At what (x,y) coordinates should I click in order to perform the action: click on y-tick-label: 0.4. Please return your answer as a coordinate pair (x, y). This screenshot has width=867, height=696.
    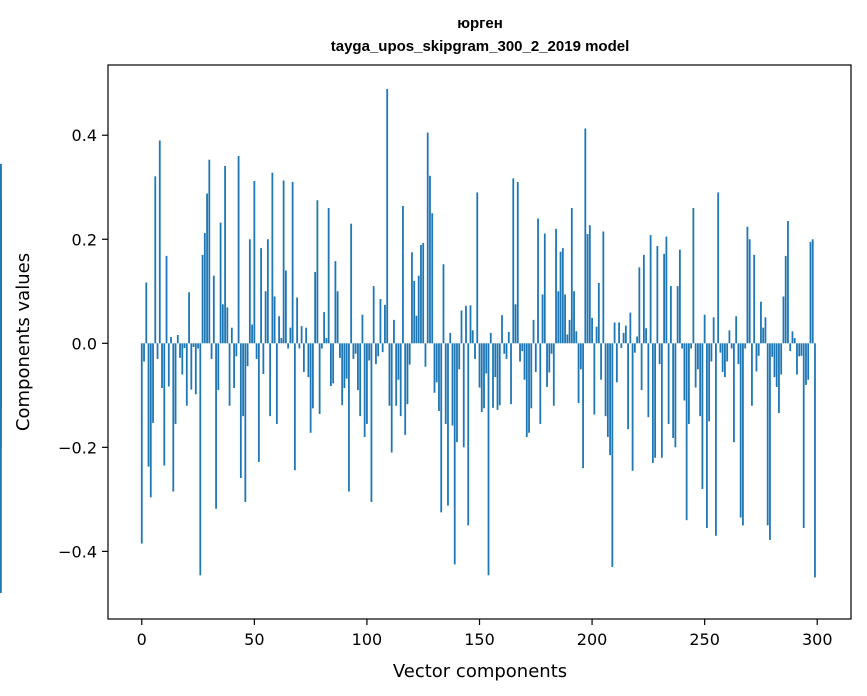
    Looking at the image, I should click on (84, 135).